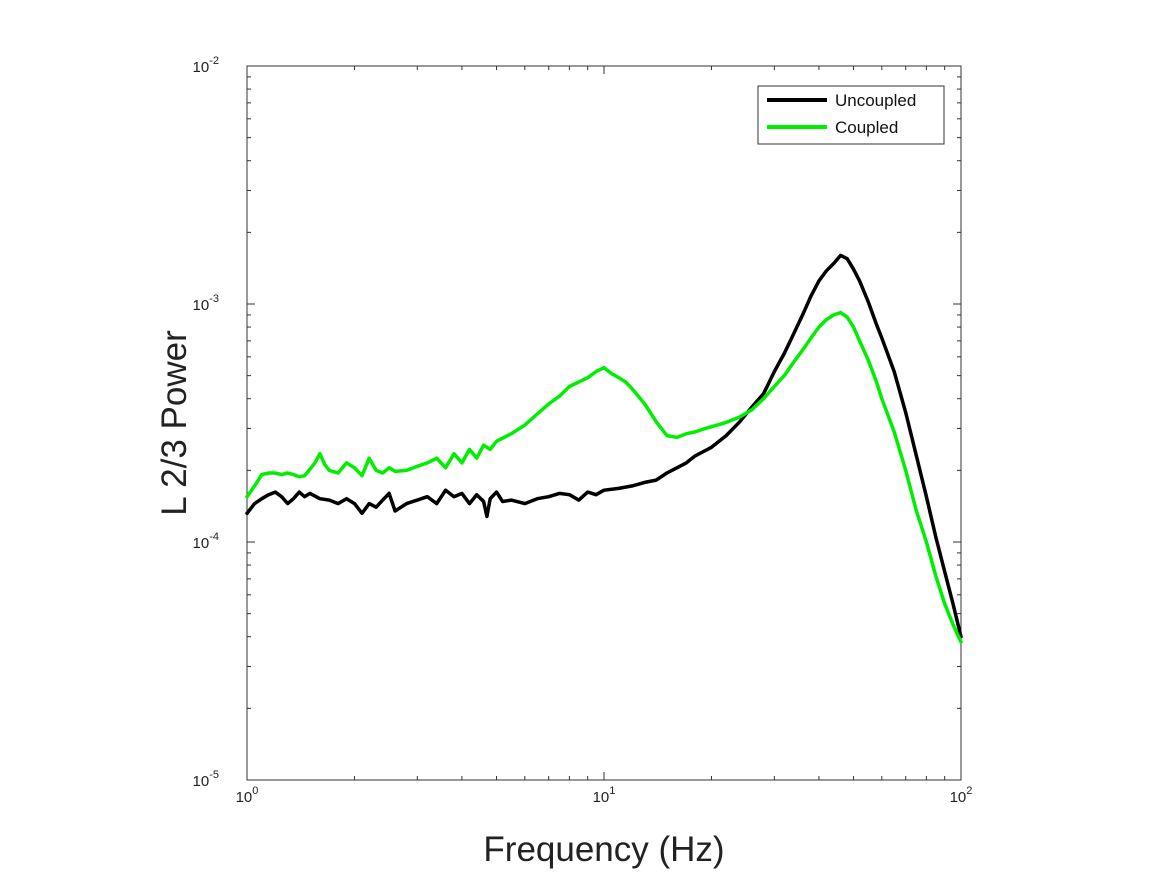 This screenshot has width=1167, height=875. I want to click on x-tick-label: 10², so click(961, 795).